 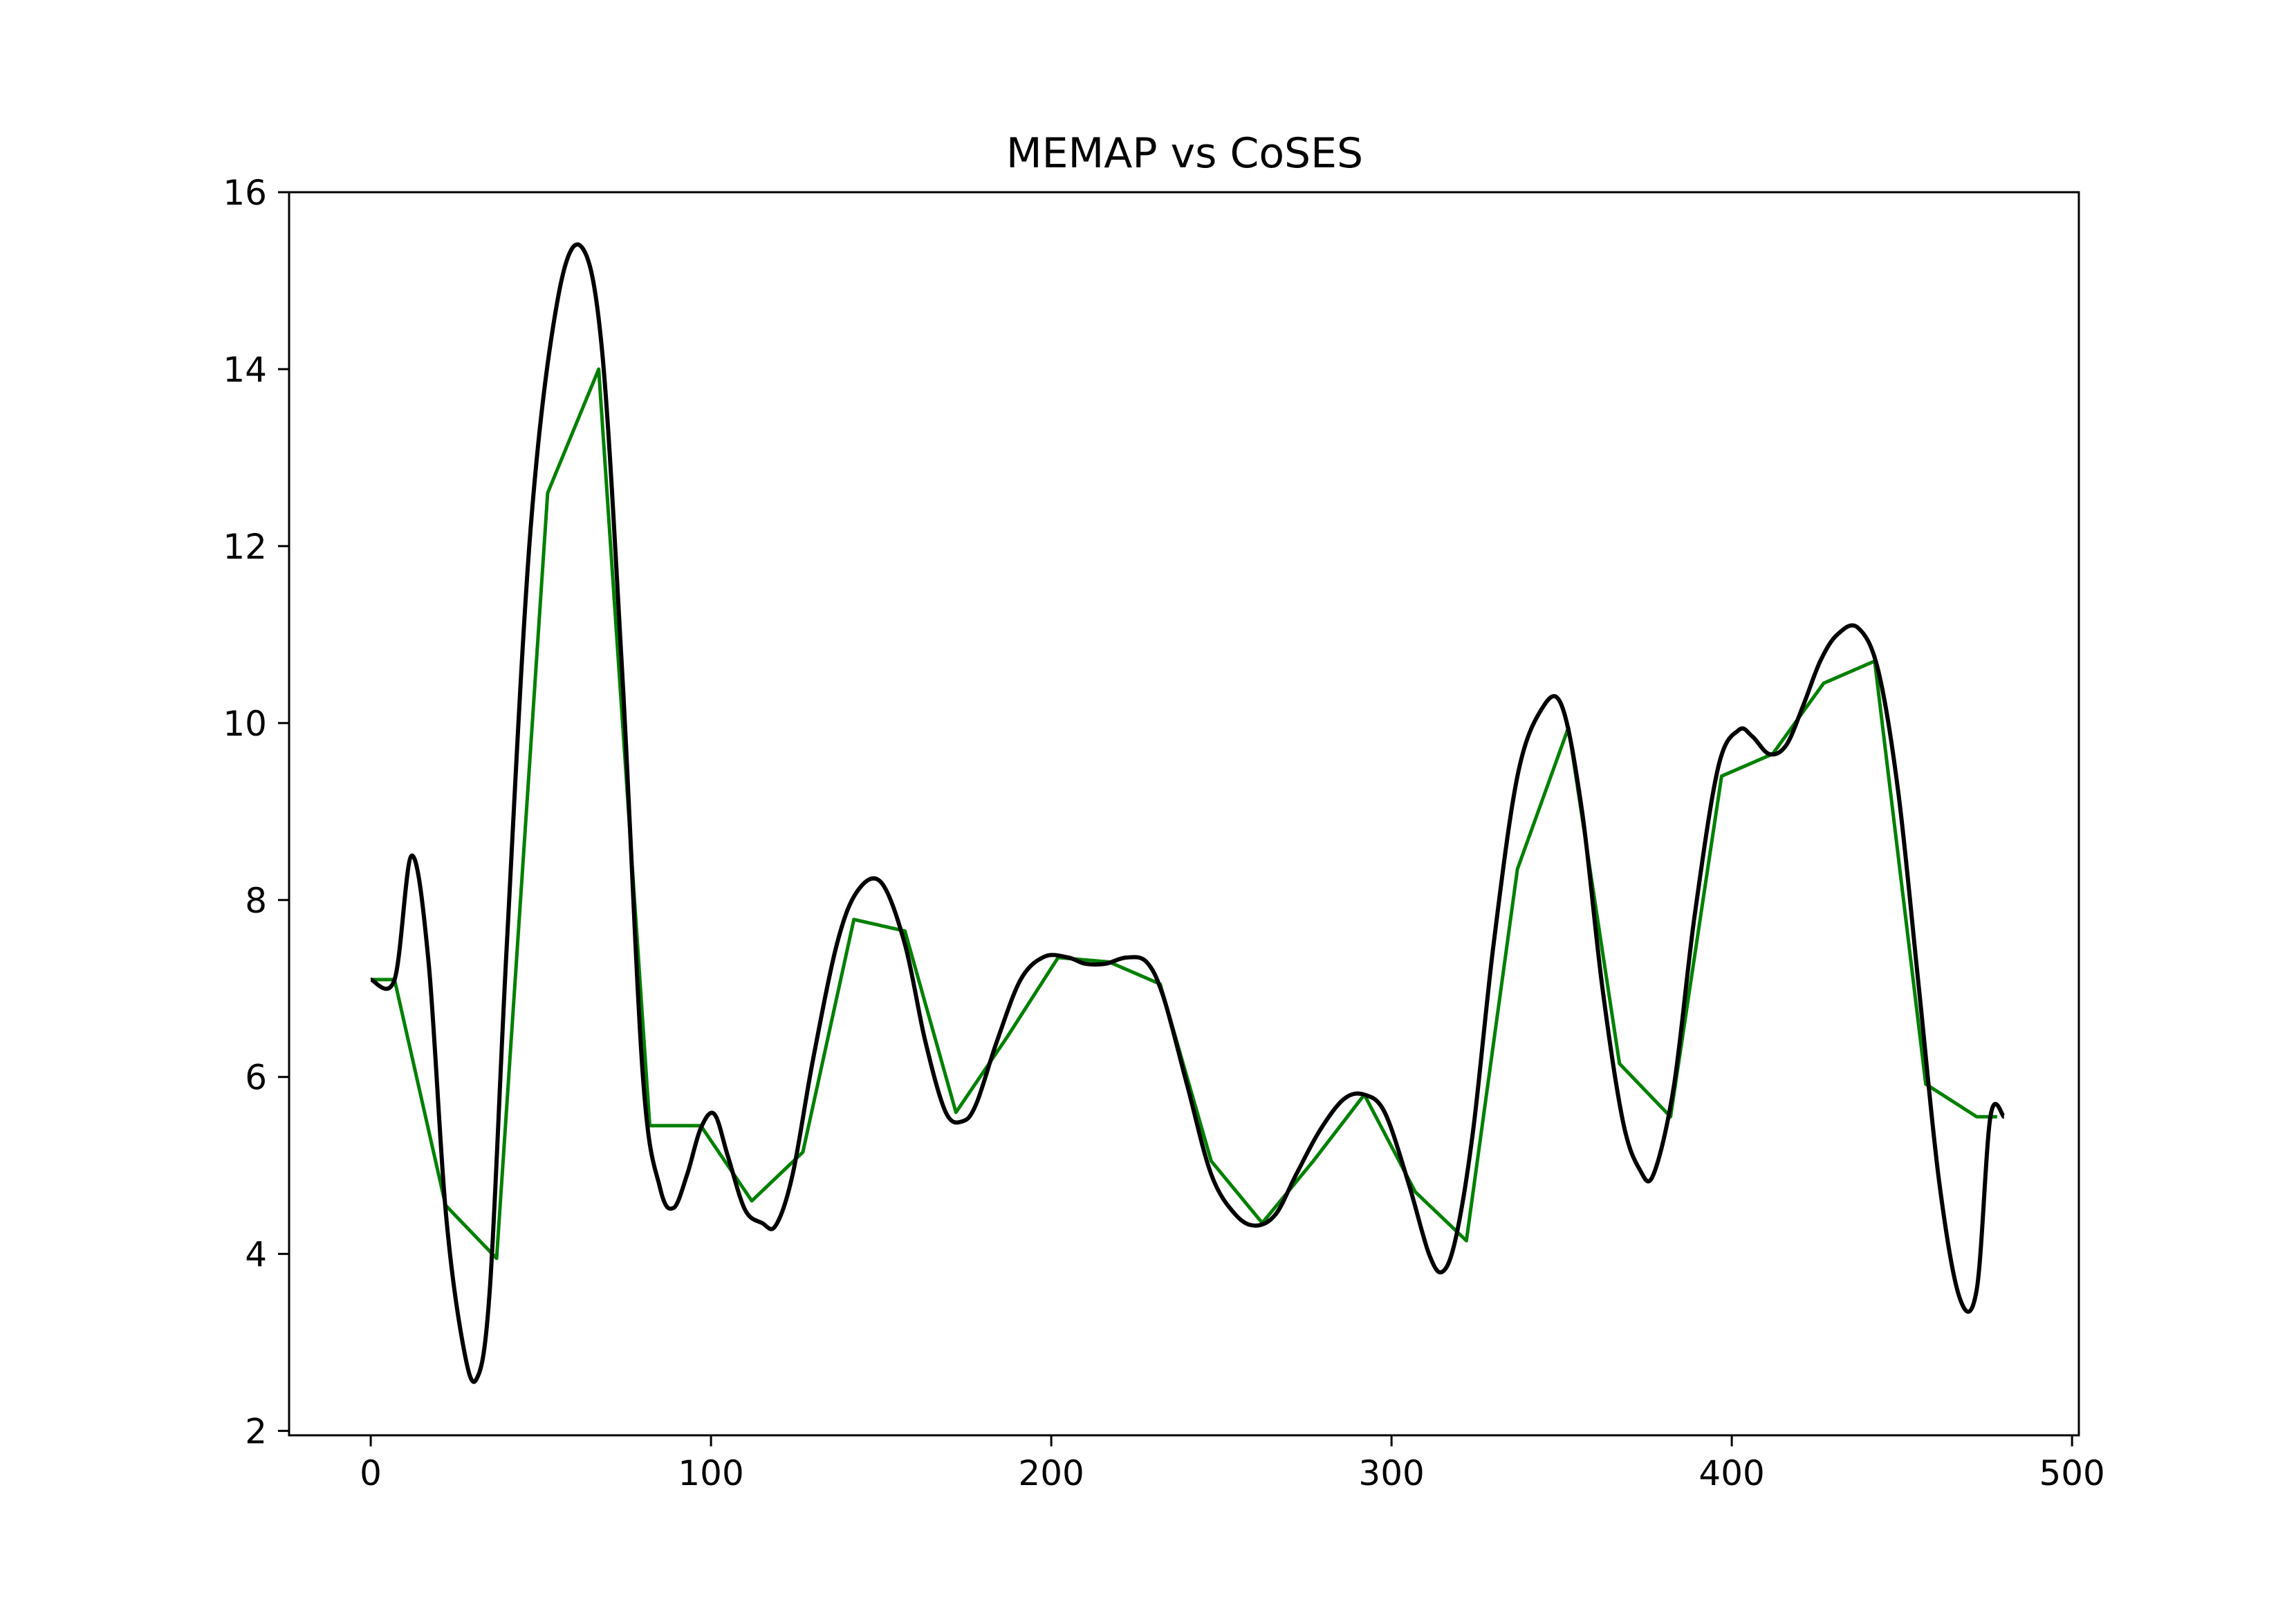 What do you see at coordinates (1233, 1464) in the screenshot?
I see `x-axis: 0 100 200 300 400 500` at bounding box center [1233, 1464].